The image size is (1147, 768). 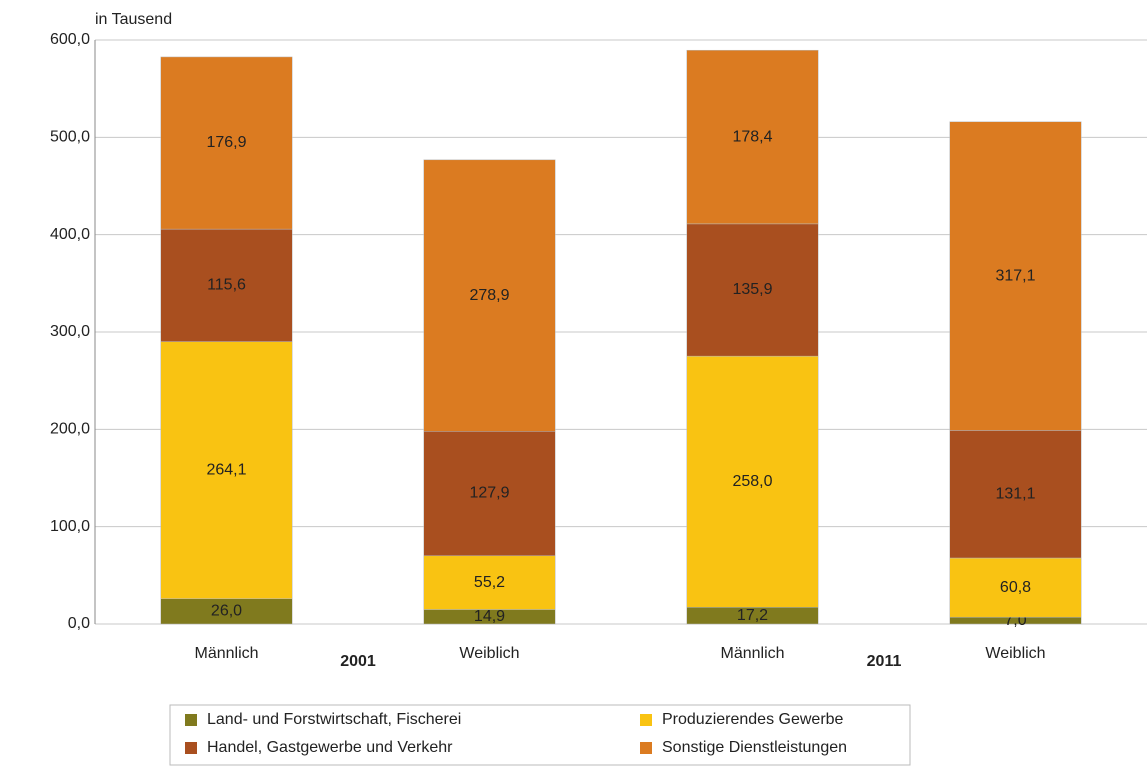 I want to click on data-label: 115,6, so click(x=226, y=285).